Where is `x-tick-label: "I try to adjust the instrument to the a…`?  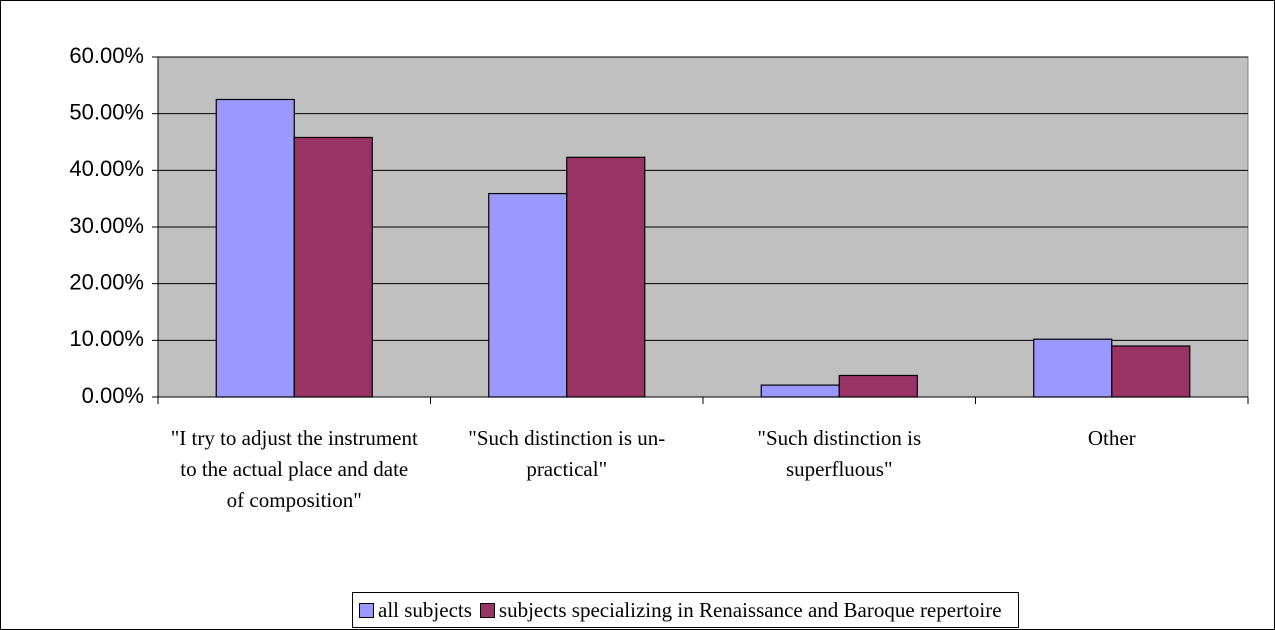
x-tick-label: "I try to adjust the instrument to the a… is located at coordinates (294, 469).